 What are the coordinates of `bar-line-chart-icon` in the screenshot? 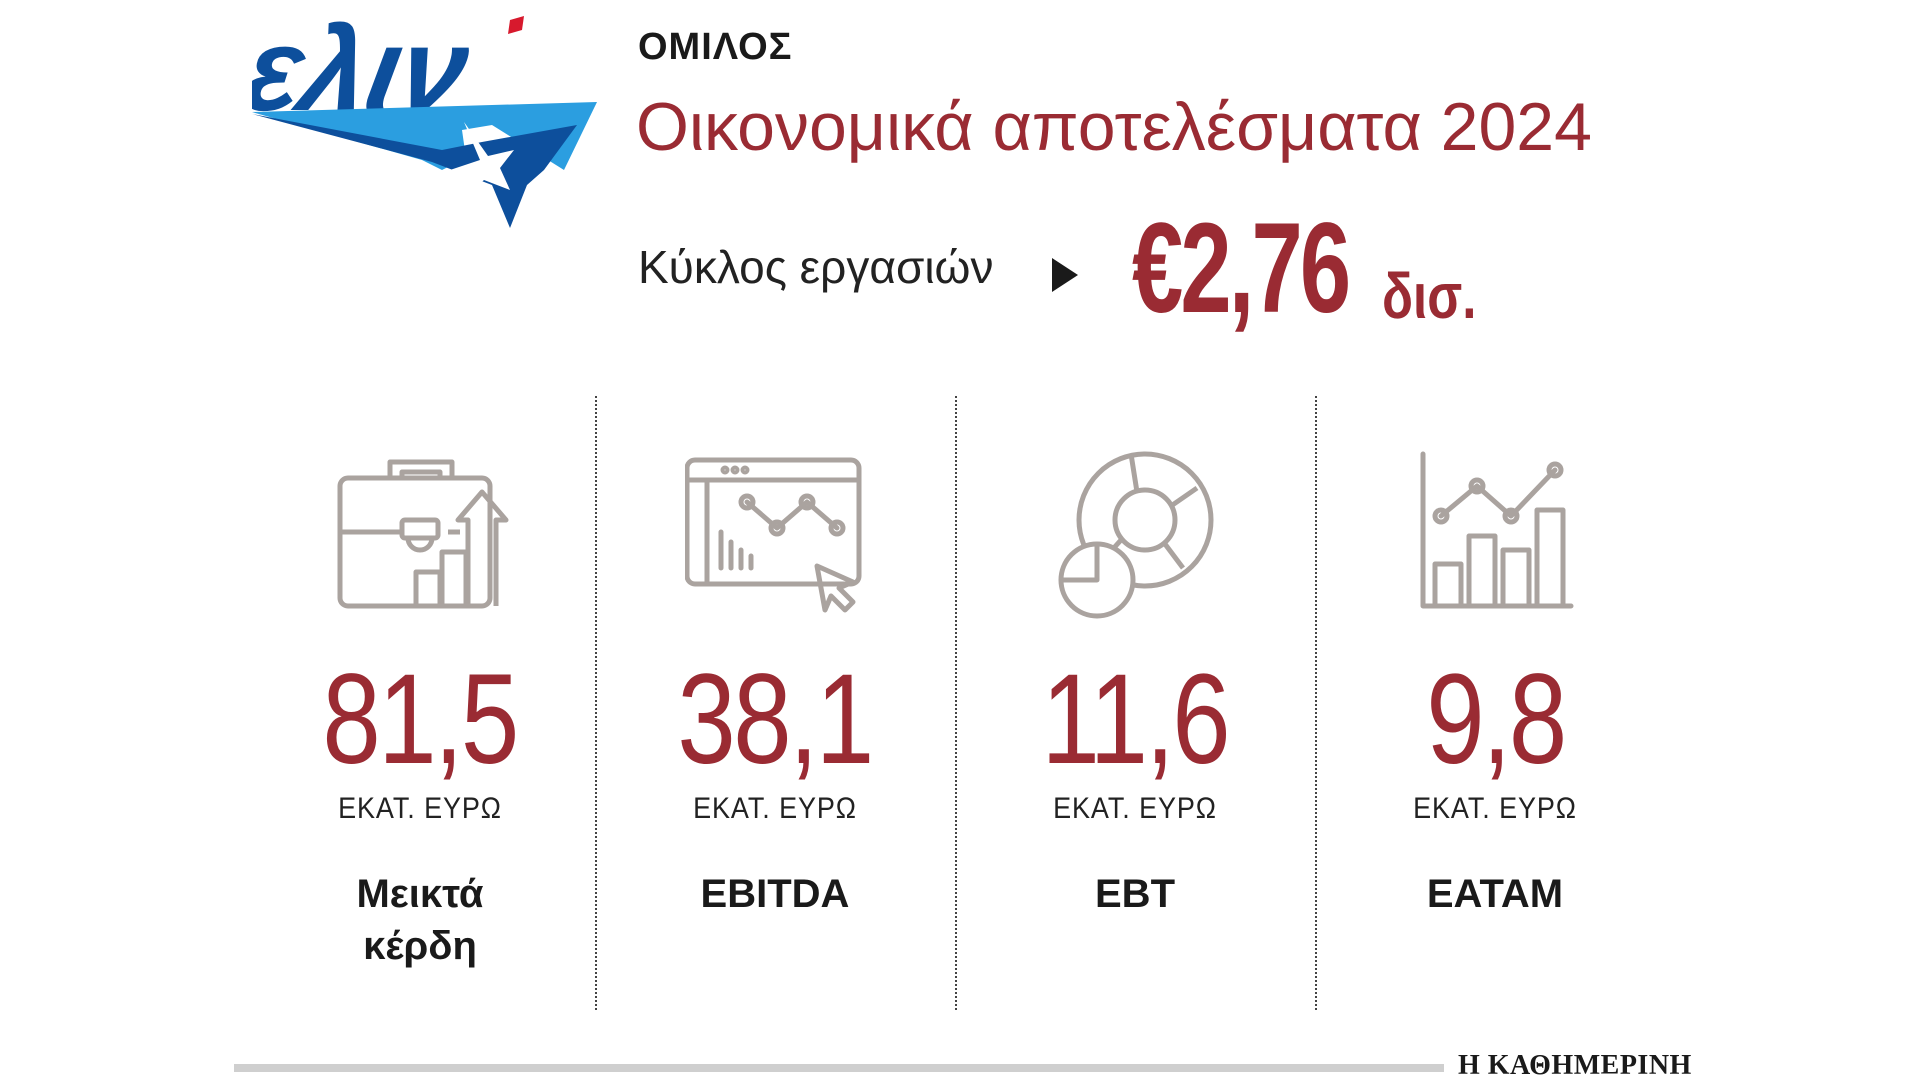 It's located at (1497, 530).